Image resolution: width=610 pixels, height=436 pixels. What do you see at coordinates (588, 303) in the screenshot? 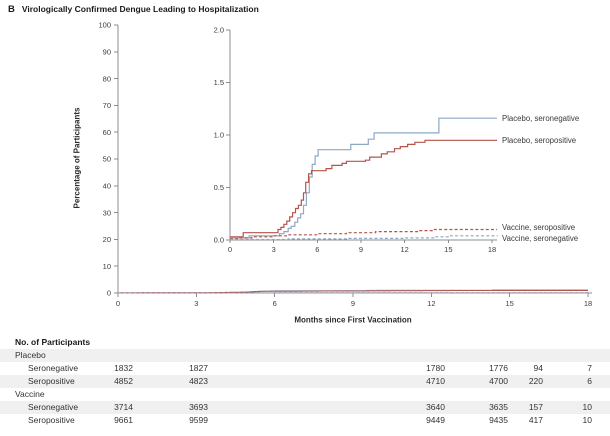
I see `main-x-tick-label: 18` at bounding box center [588, 303].